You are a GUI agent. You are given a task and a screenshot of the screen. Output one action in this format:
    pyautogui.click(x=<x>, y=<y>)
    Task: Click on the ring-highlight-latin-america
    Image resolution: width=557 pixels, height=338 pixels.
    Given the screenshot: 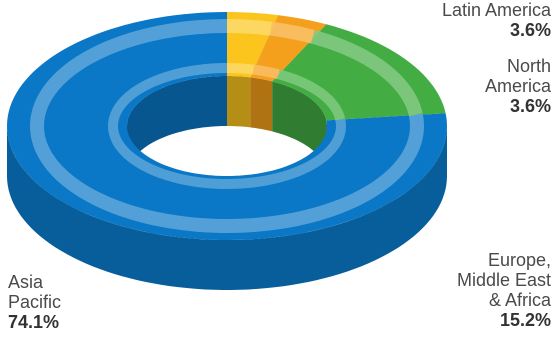 What is the action you would take?
    pyautogui.click(x=249, y=27)
    